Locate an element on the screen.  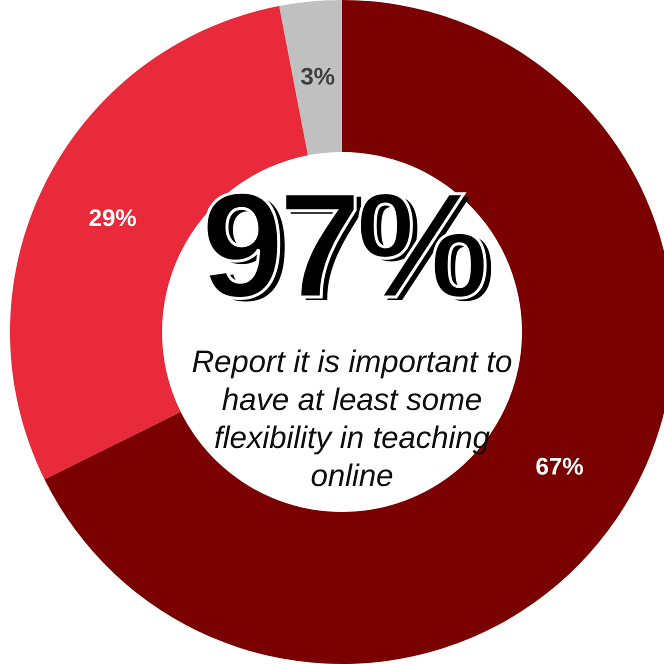
data-label: 29% is located at coordinates (112, 218).